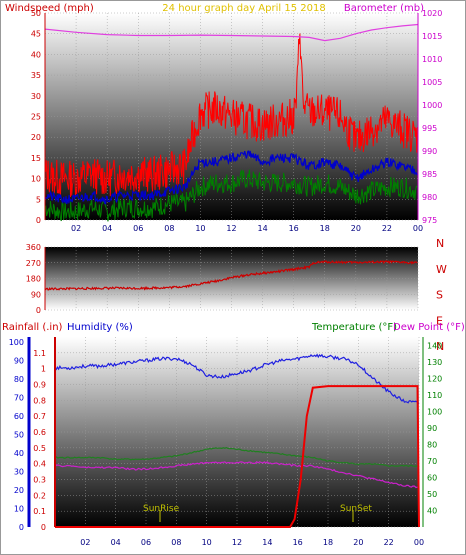 The width and height of the screenshot is (466, 555). What do you see at coordinates (169, 228) in the screenshot?
I see `wind-x-tick-label: 08` at bounding box center [169, 228].